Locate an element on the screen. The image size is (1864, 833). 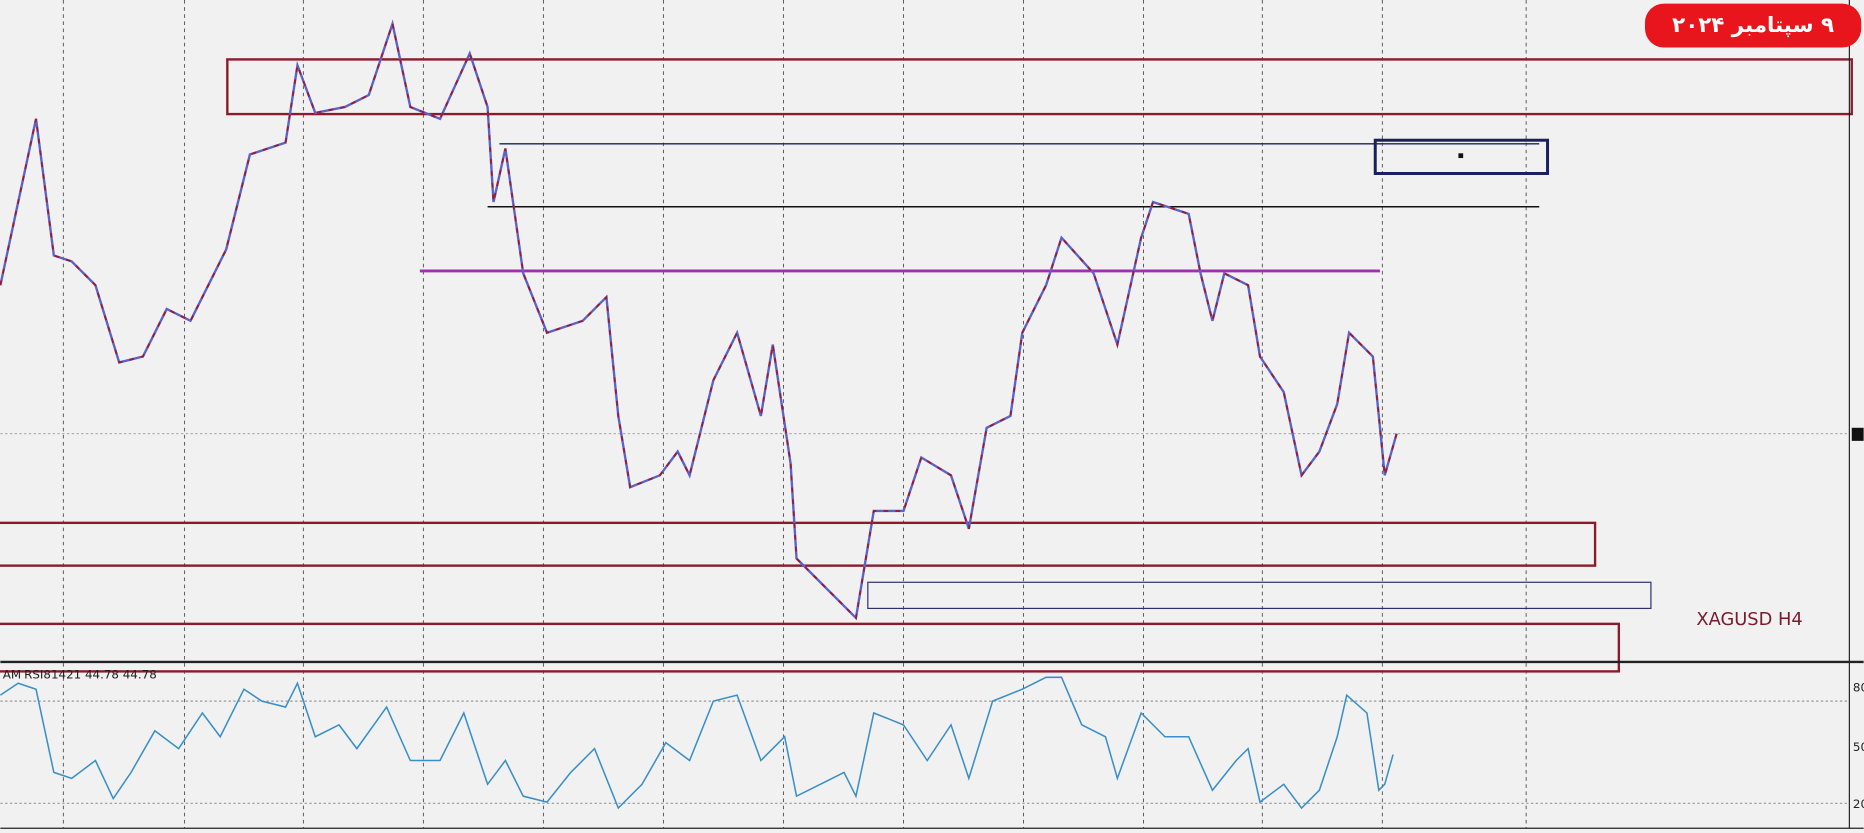
selected-box is located at coordinates (1461, 156).